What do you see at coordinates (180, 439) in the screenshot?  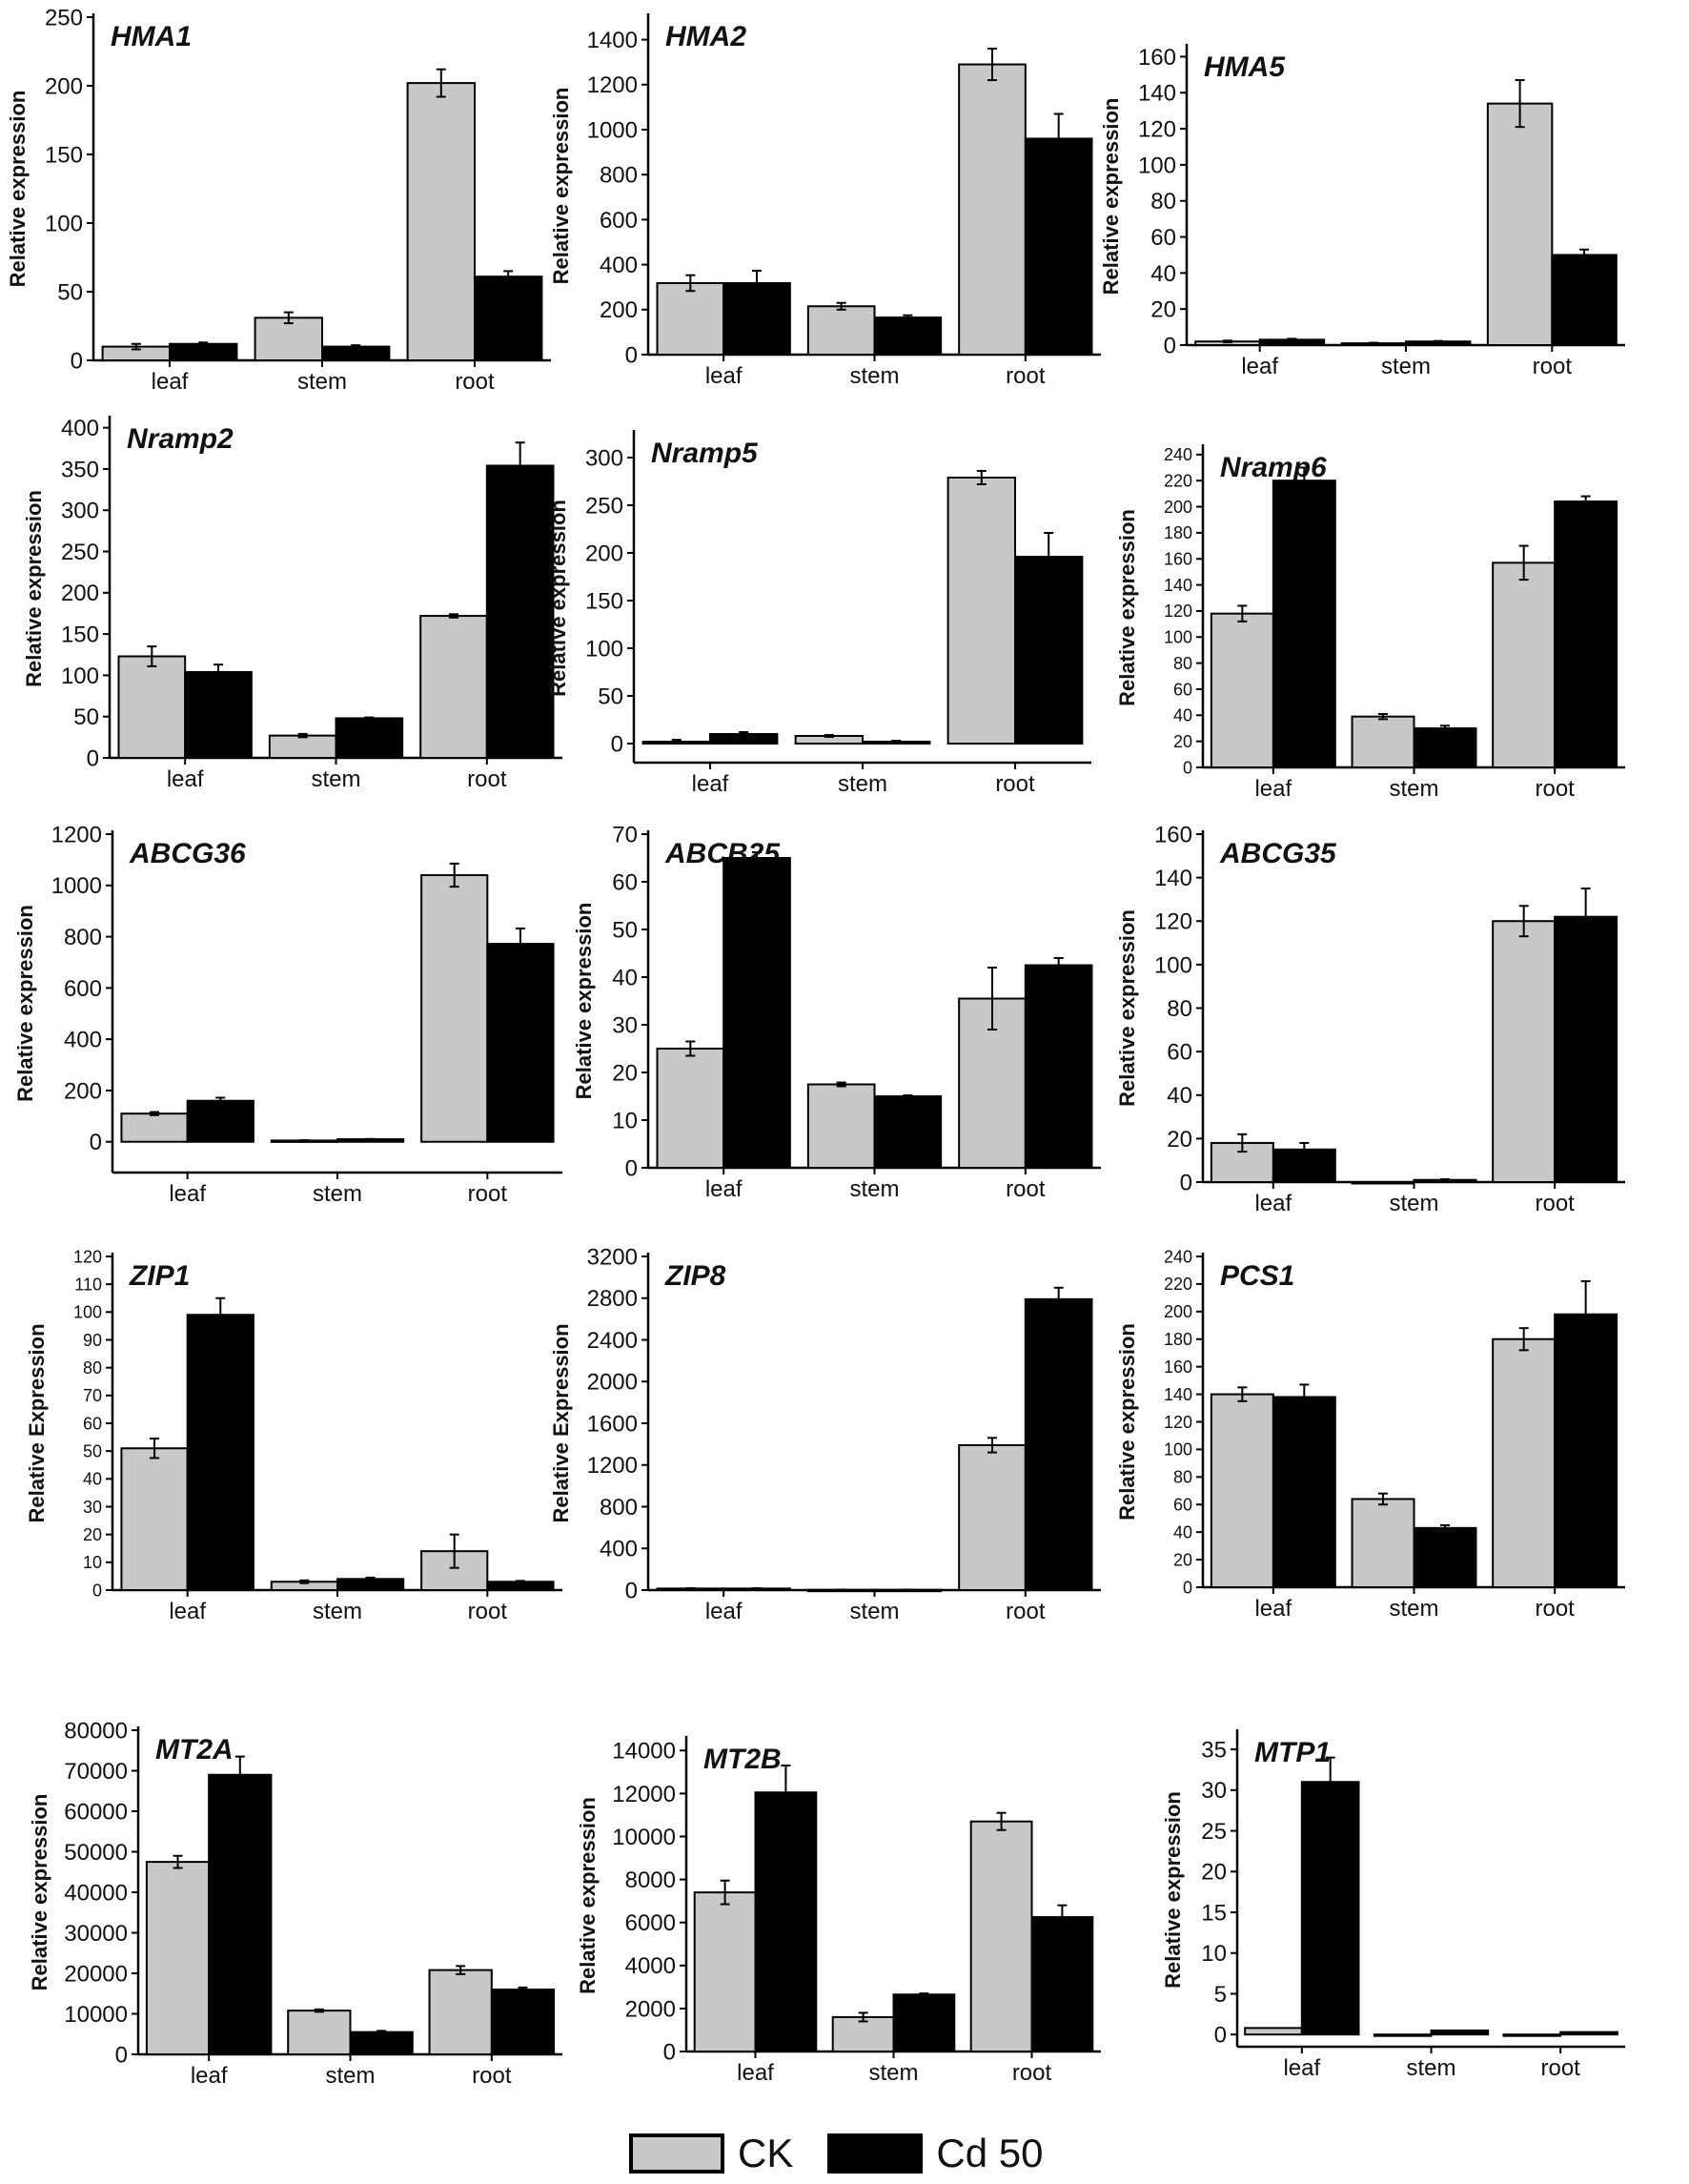 I see `chart-title: Nramp2` at bounding box center [180, 439].